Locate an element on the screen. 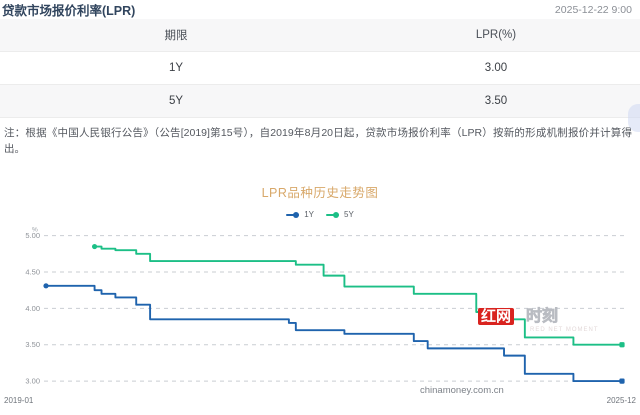 The image size is (640, 415). page-header: 贷款市场报价利率(LPR) 2025-12-22 9:00 is located at coordinates (320, 9).